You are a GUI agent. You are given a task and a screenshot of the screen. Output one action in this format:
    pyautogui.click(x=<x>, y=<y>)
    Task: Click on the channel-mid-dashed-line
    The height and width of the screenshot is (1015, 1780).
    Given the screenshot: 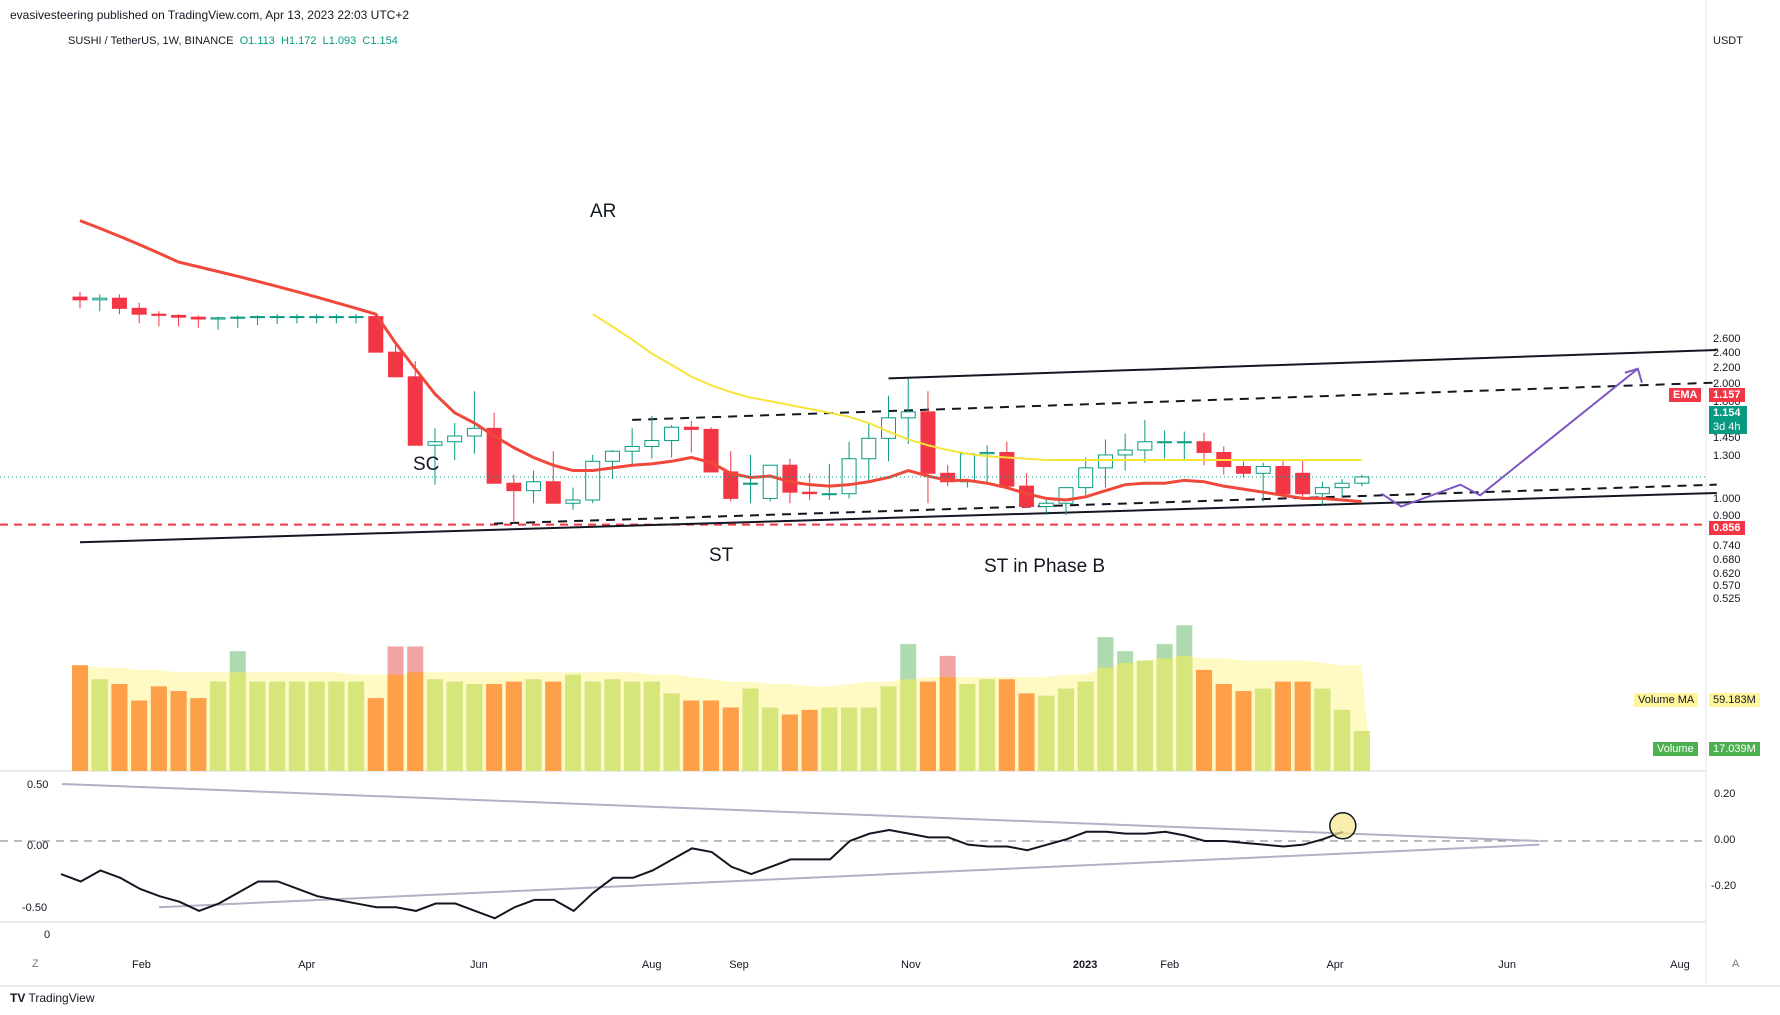 What is the action you would take?
    pyautogui.click(x=1174, y=401)
    